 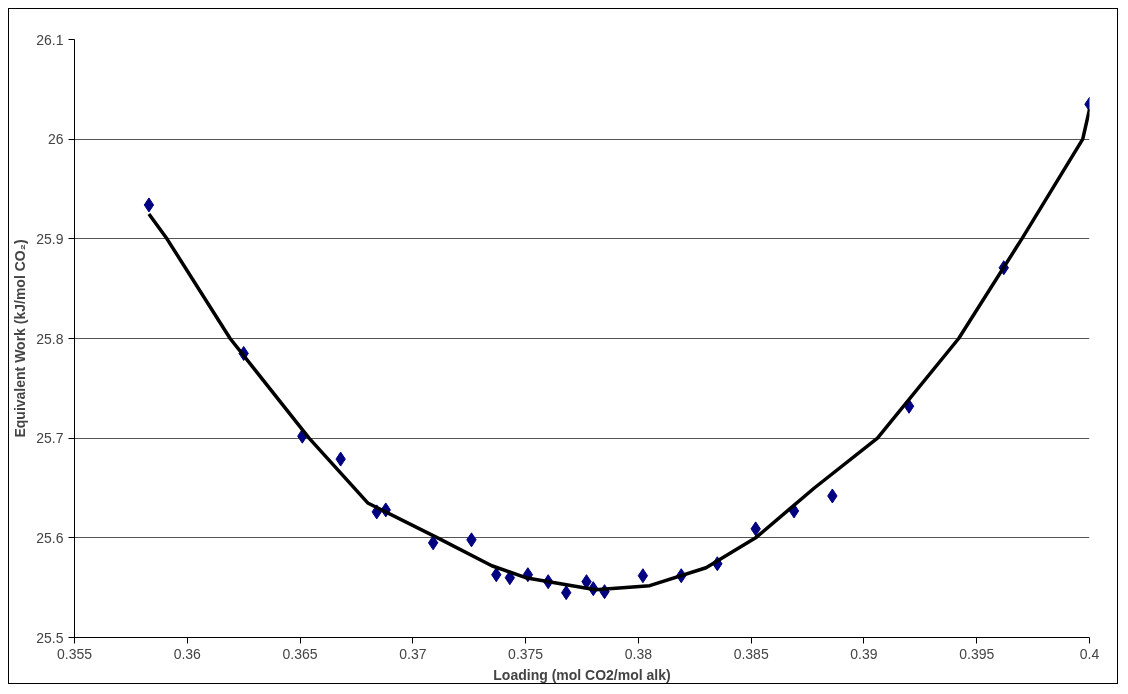 I want to click on x-axis-title: Loading (mol CO2/mol alk), so click(x=582, y=674).